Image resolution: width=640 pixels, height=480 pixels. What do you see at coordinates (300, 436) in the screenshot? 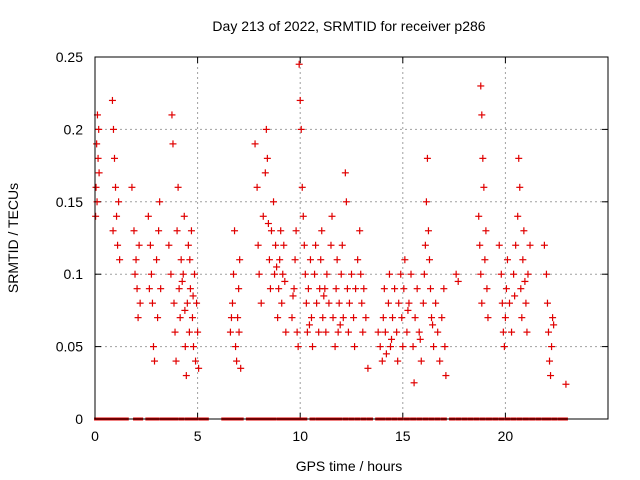
I see `x-tick-label: 10` at bounding box center [300, 436].